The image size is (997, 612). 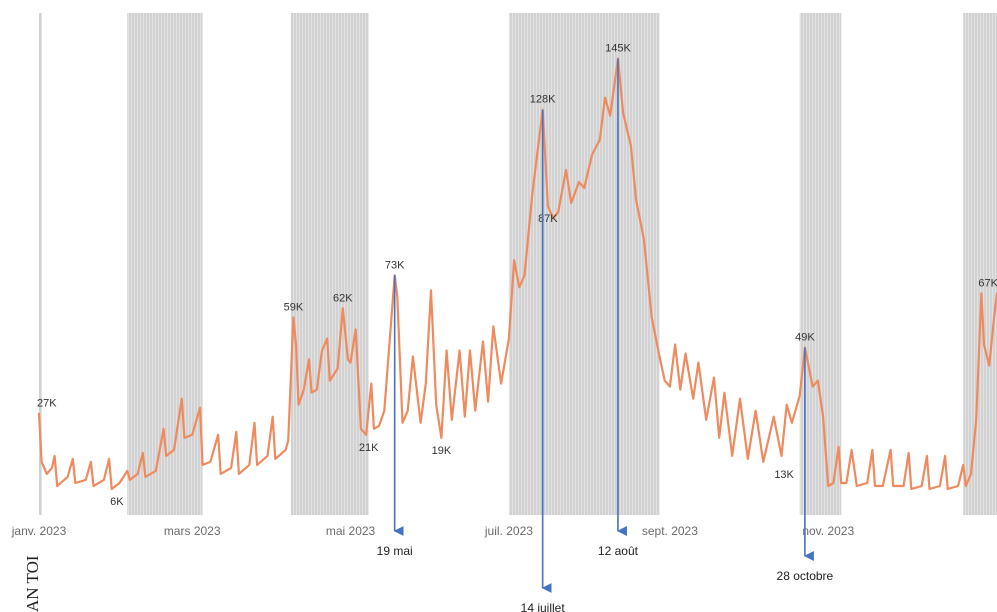 I want to click on clipped-edge-text: AN TOI, so click(x=32, y=583).